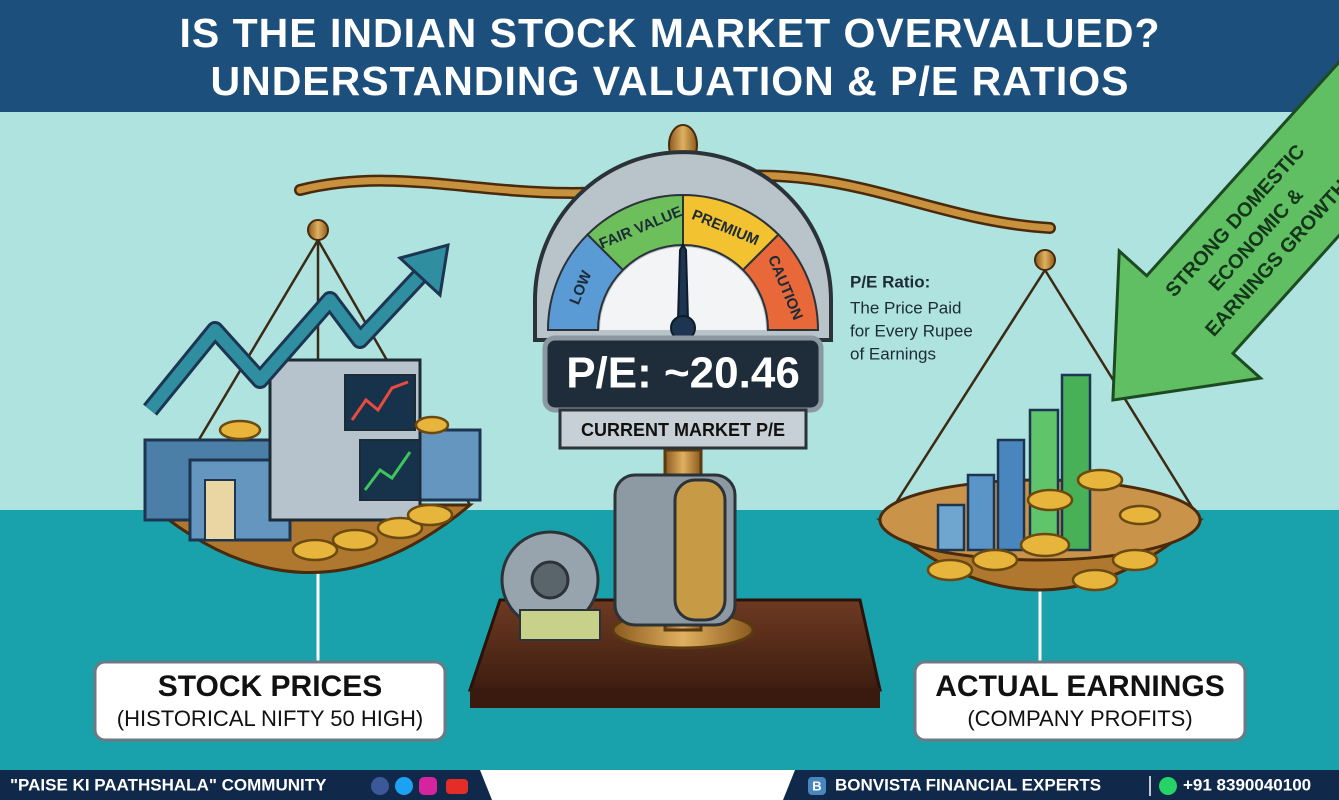  I want to click on gauge-zone, so click(780, 282).